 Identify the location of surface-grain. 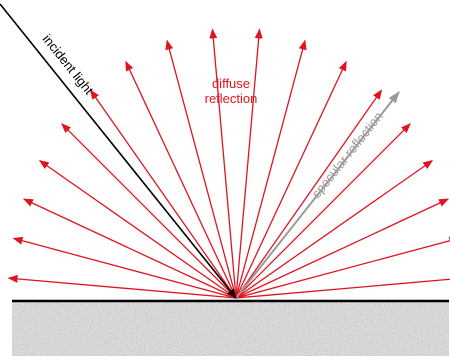
(230, 329).